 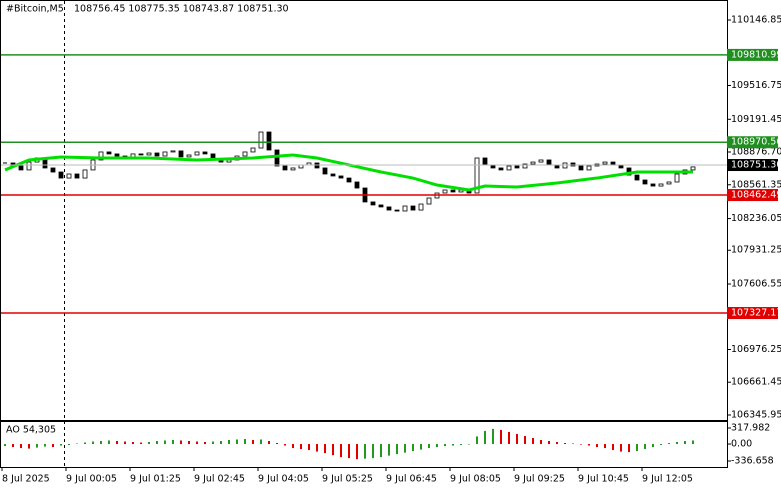 What do you see at coordinates (35, 9) in the screenshot?
I see `chart-title: #Bitcoin,M5` at bounding box center [35, 9].